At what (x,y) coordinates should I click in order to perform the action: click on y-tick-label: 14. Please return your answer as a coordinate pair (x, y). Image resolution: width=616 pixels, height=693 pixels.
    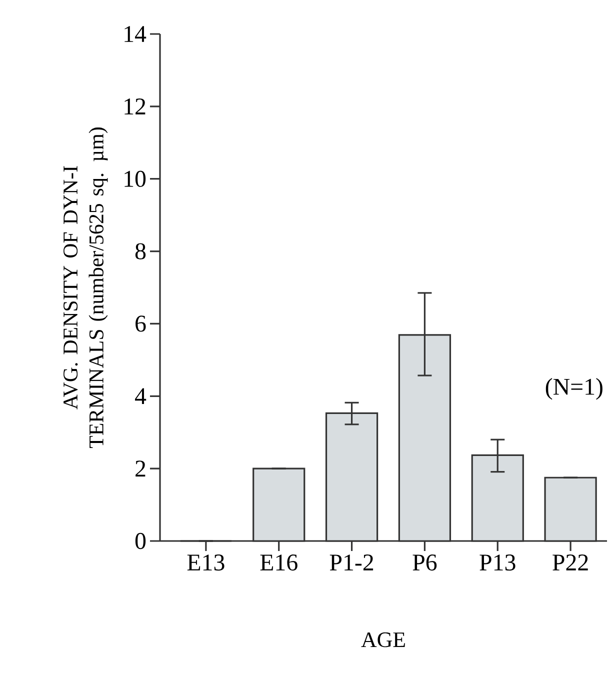
    Looking at the image, I should click on (135, 34).